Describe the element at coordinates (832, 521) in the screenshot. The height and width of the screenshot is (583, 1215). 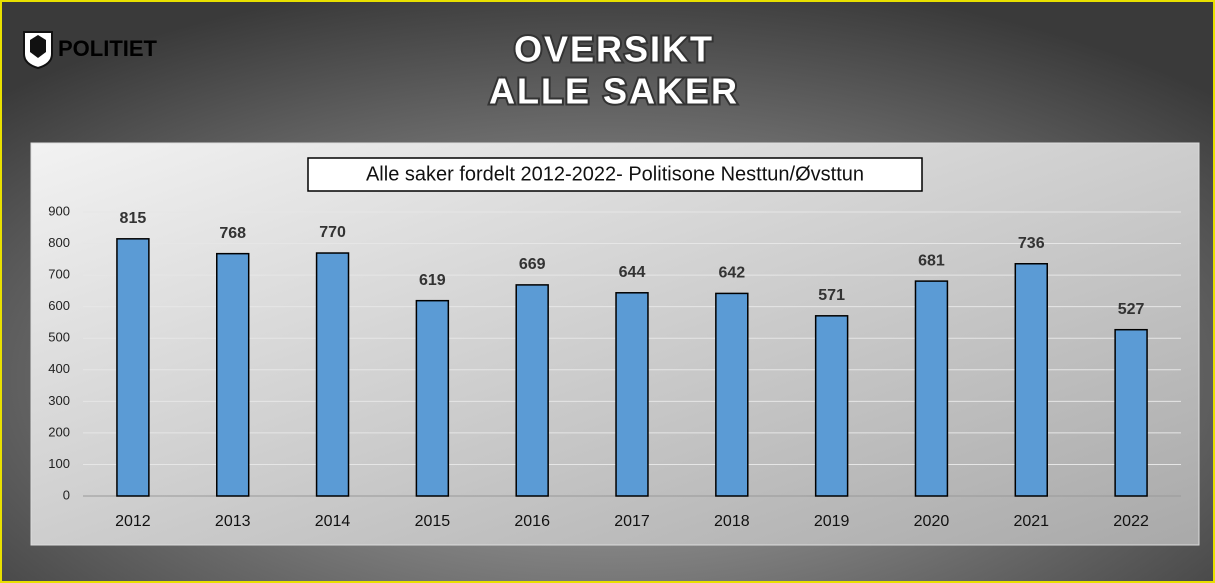
I see `x-tick-label: 2019` at that location.